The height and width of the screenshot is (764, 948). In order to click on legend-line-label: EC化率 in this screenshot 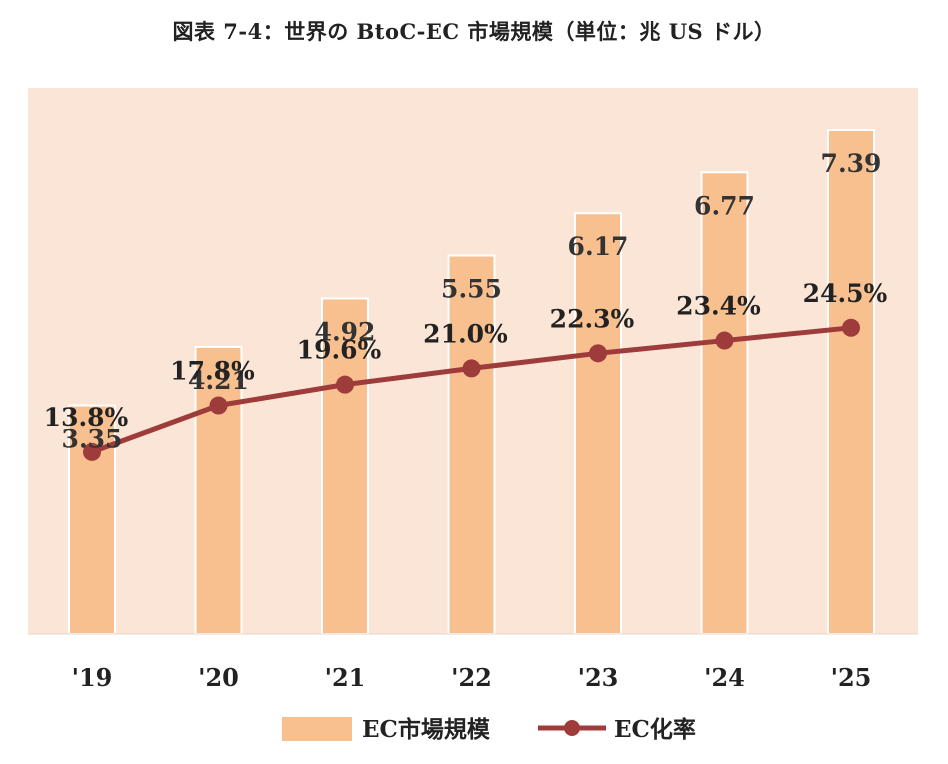, I will do `click(655, 729)`.